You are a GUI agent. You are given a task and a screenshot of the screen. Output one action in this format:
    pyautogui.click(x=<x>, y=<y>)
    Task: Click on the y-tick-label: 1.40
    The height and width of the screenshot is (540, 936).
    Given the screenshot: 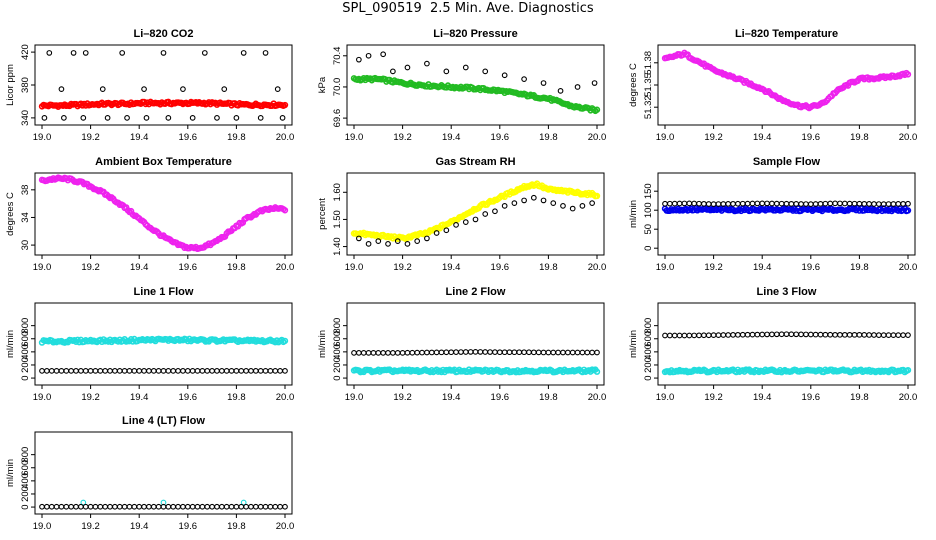 What is the action you would take?
    pyautogui.click(x=337, y=246)
    